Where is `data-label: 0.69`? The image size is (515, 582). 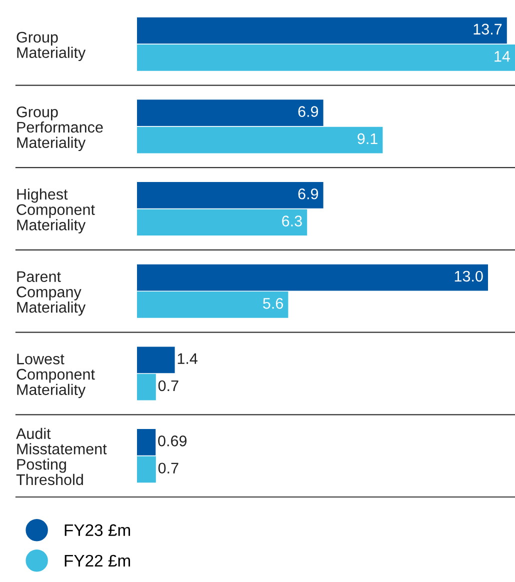
data-label: 0.69 is located at coordinates (172, 441).